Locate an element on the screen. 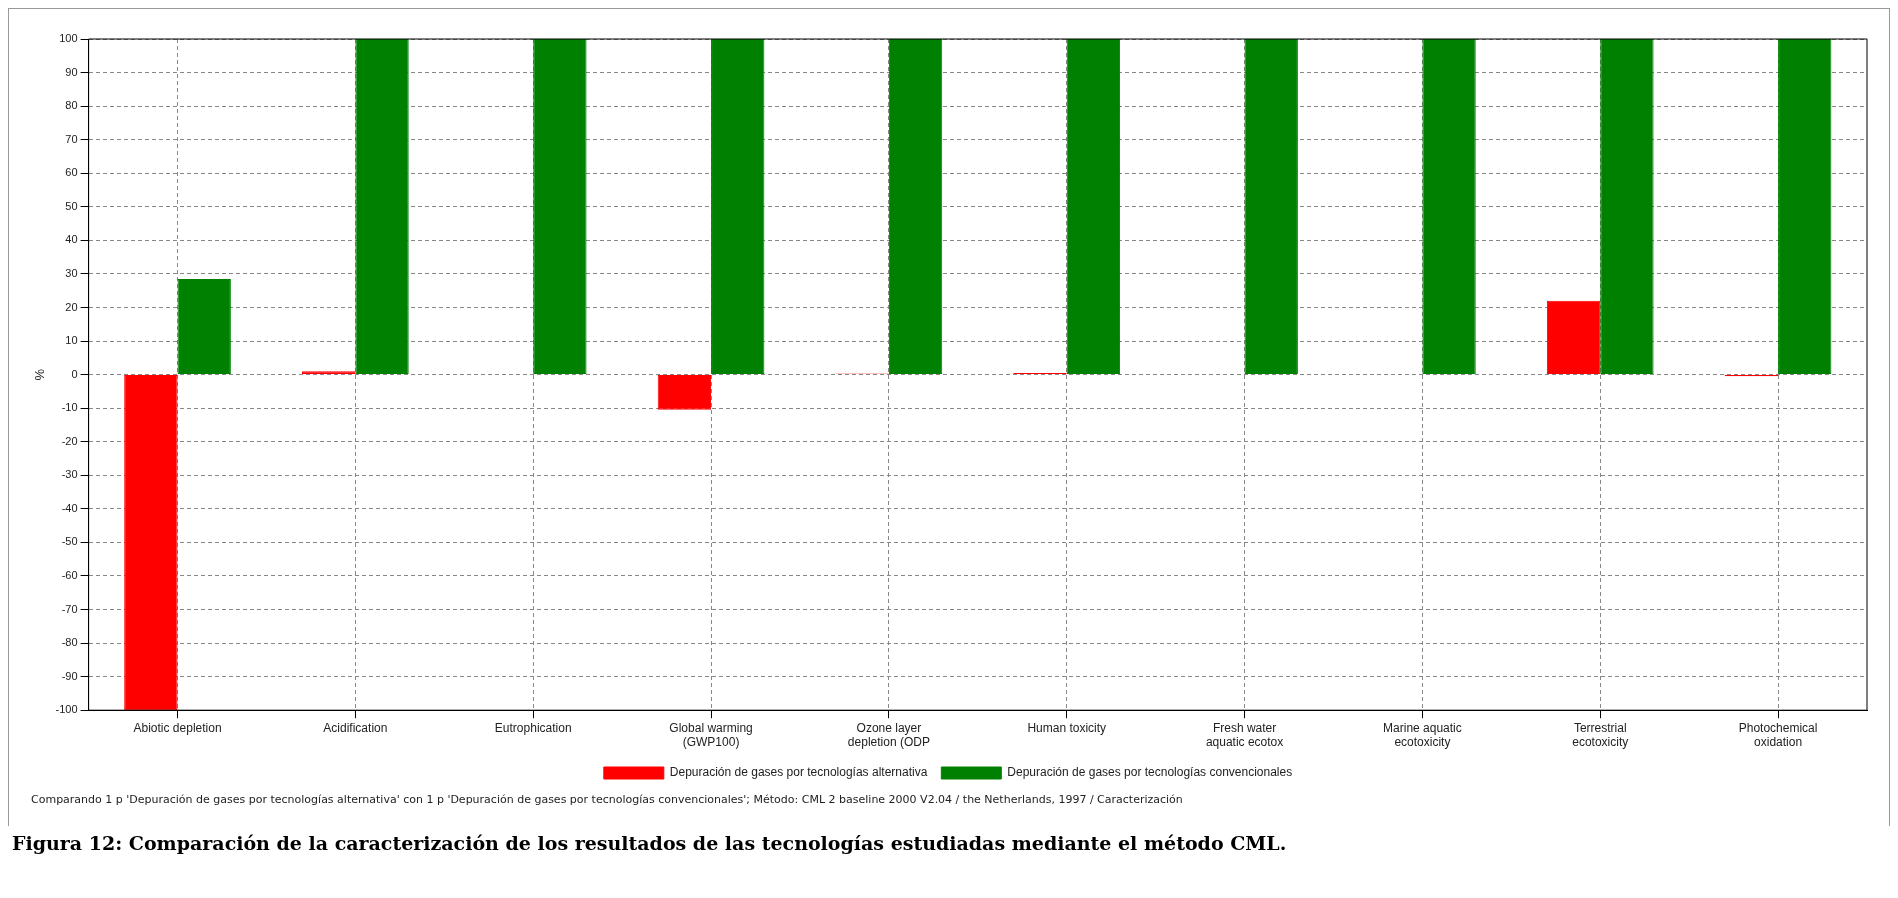  y-tick-label: 40 is located at coordinates (71, 239).